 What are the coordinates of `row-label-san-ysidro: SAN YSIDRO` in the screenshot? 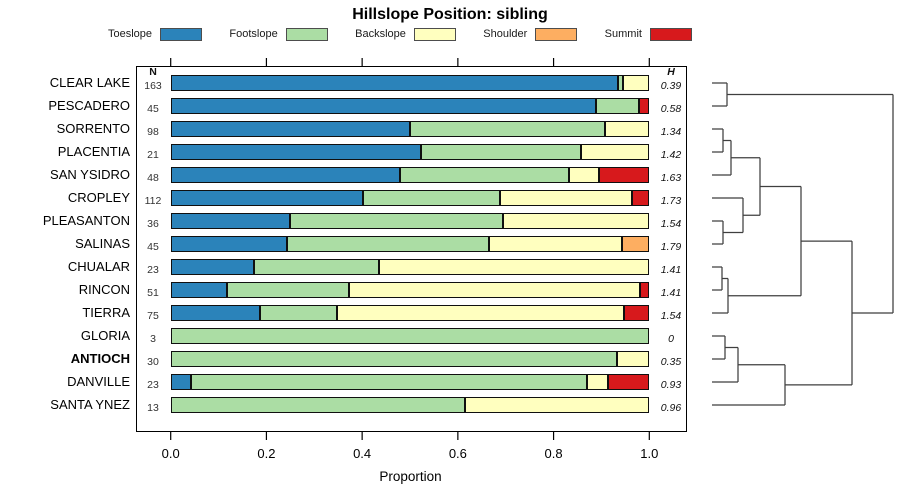 It's located at (90, 174).